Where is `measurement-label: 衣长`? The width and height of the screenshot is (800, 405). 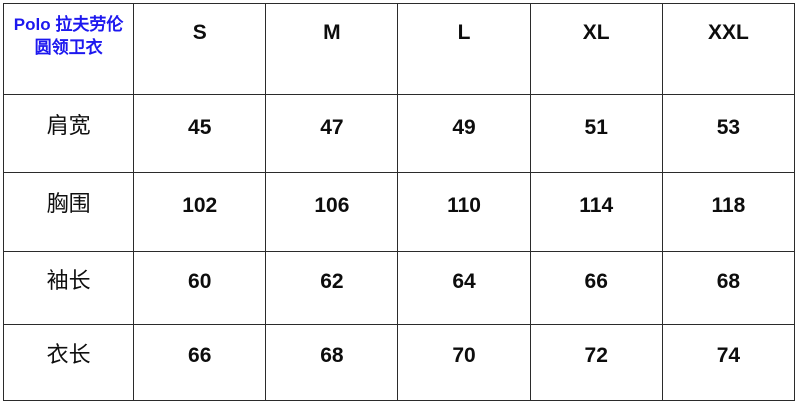 measurement-label: 衣长 is located at coordinates (68, 355).